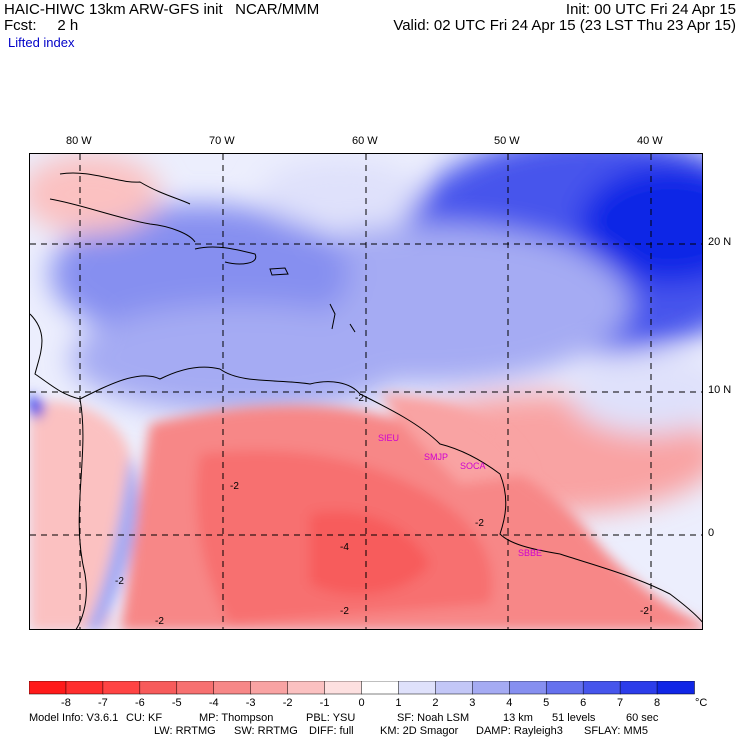 The image size is (740, 740). I want to click on station-sbbe: SBBE, so click(530, 553).